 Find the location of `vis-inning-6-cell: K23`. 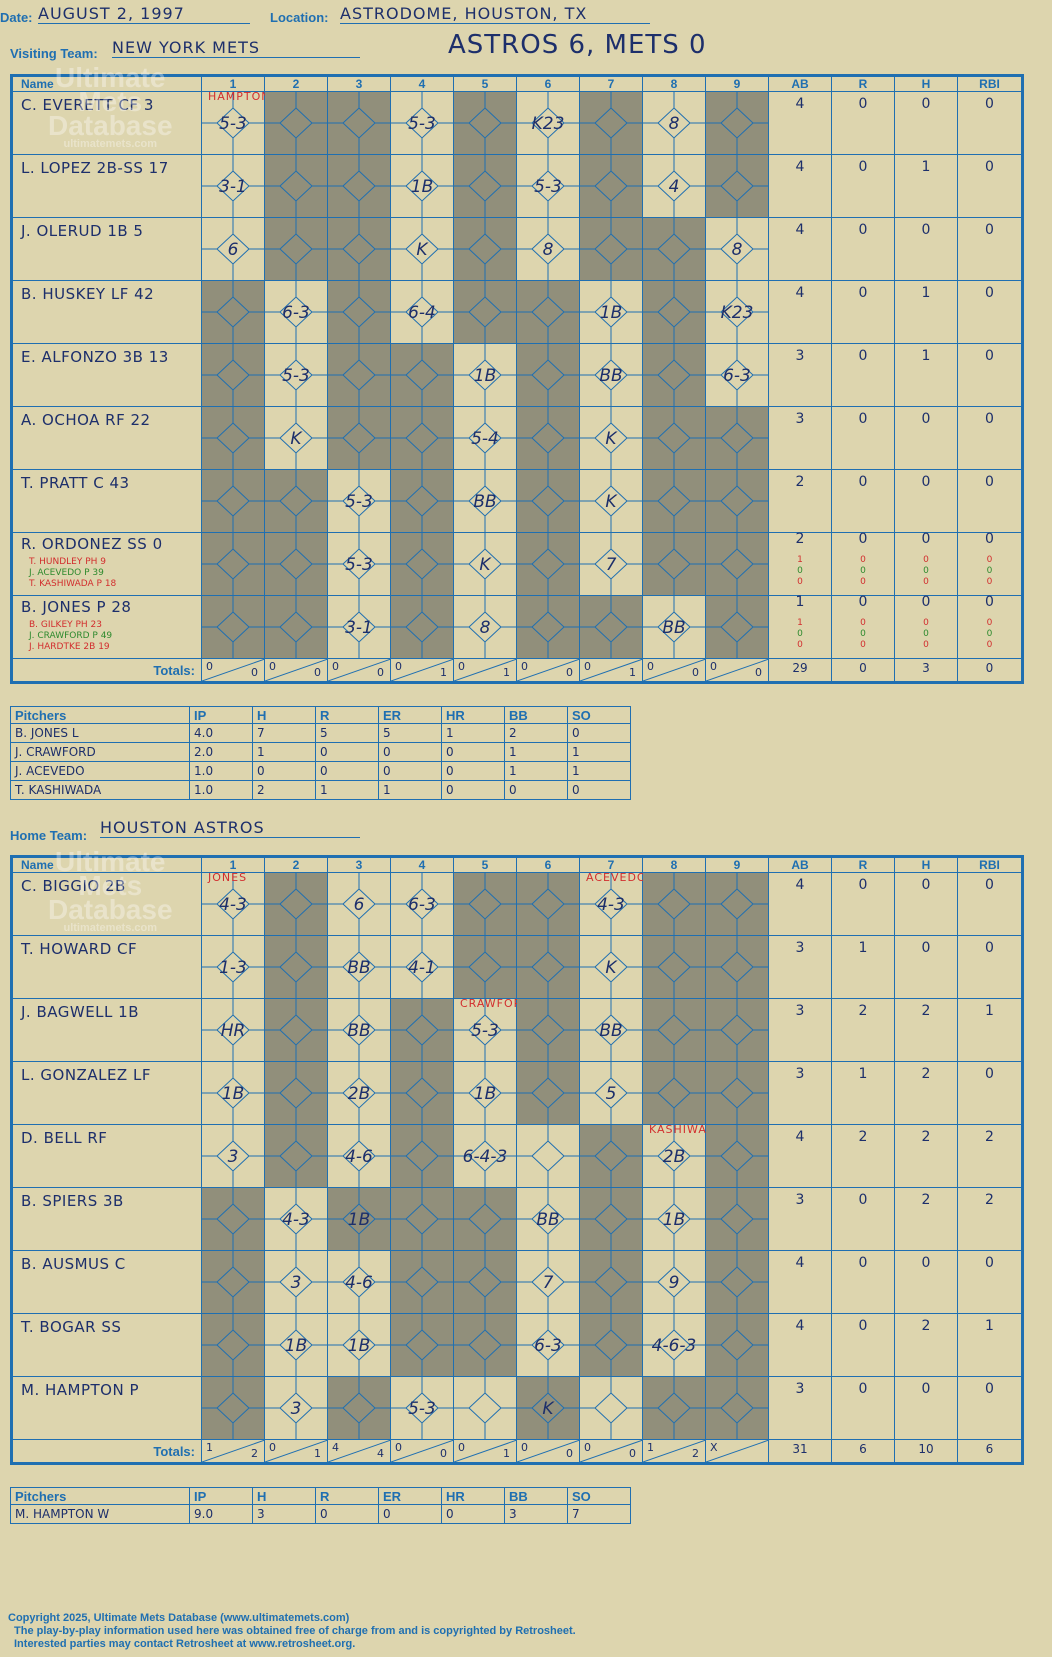

vis-inning-6-cell: K23 is located at coordinates (548, 123).